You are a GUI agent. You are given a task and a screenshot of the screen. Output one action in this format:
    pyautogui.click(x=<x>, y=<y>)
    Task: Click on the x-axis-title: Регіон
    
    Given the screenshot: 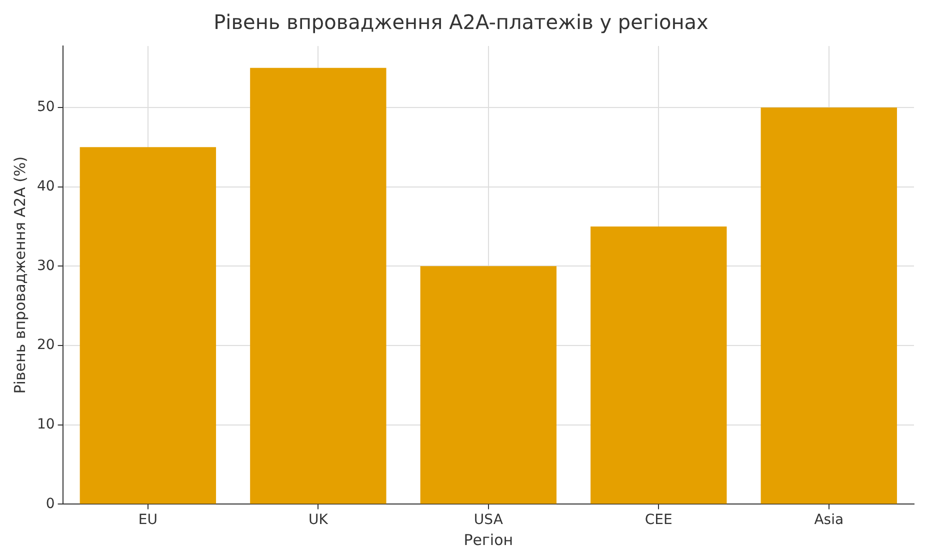 What is the action you would take?
    pyautogui.click(x=489, y=539)
    